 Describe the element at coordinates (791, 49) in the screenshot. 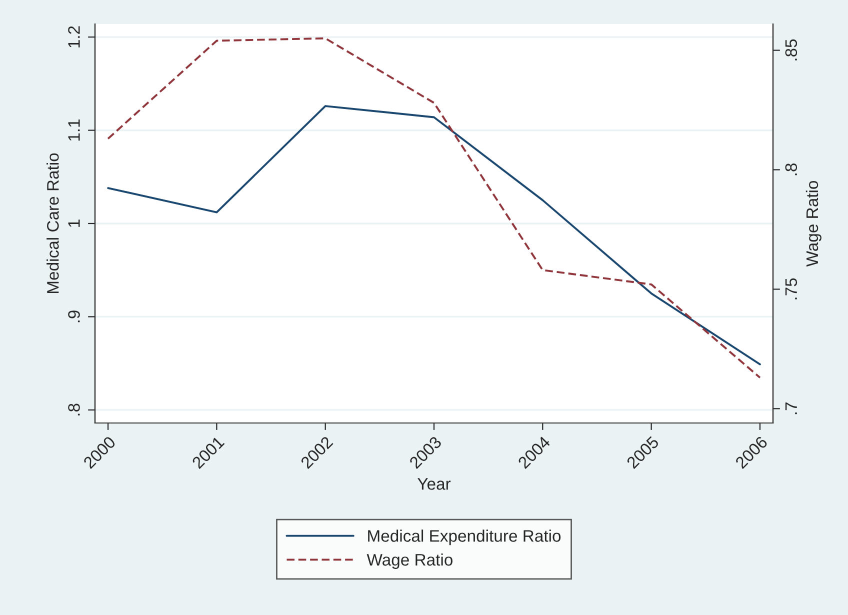

I see `y2-tick-label: .85` at that location.